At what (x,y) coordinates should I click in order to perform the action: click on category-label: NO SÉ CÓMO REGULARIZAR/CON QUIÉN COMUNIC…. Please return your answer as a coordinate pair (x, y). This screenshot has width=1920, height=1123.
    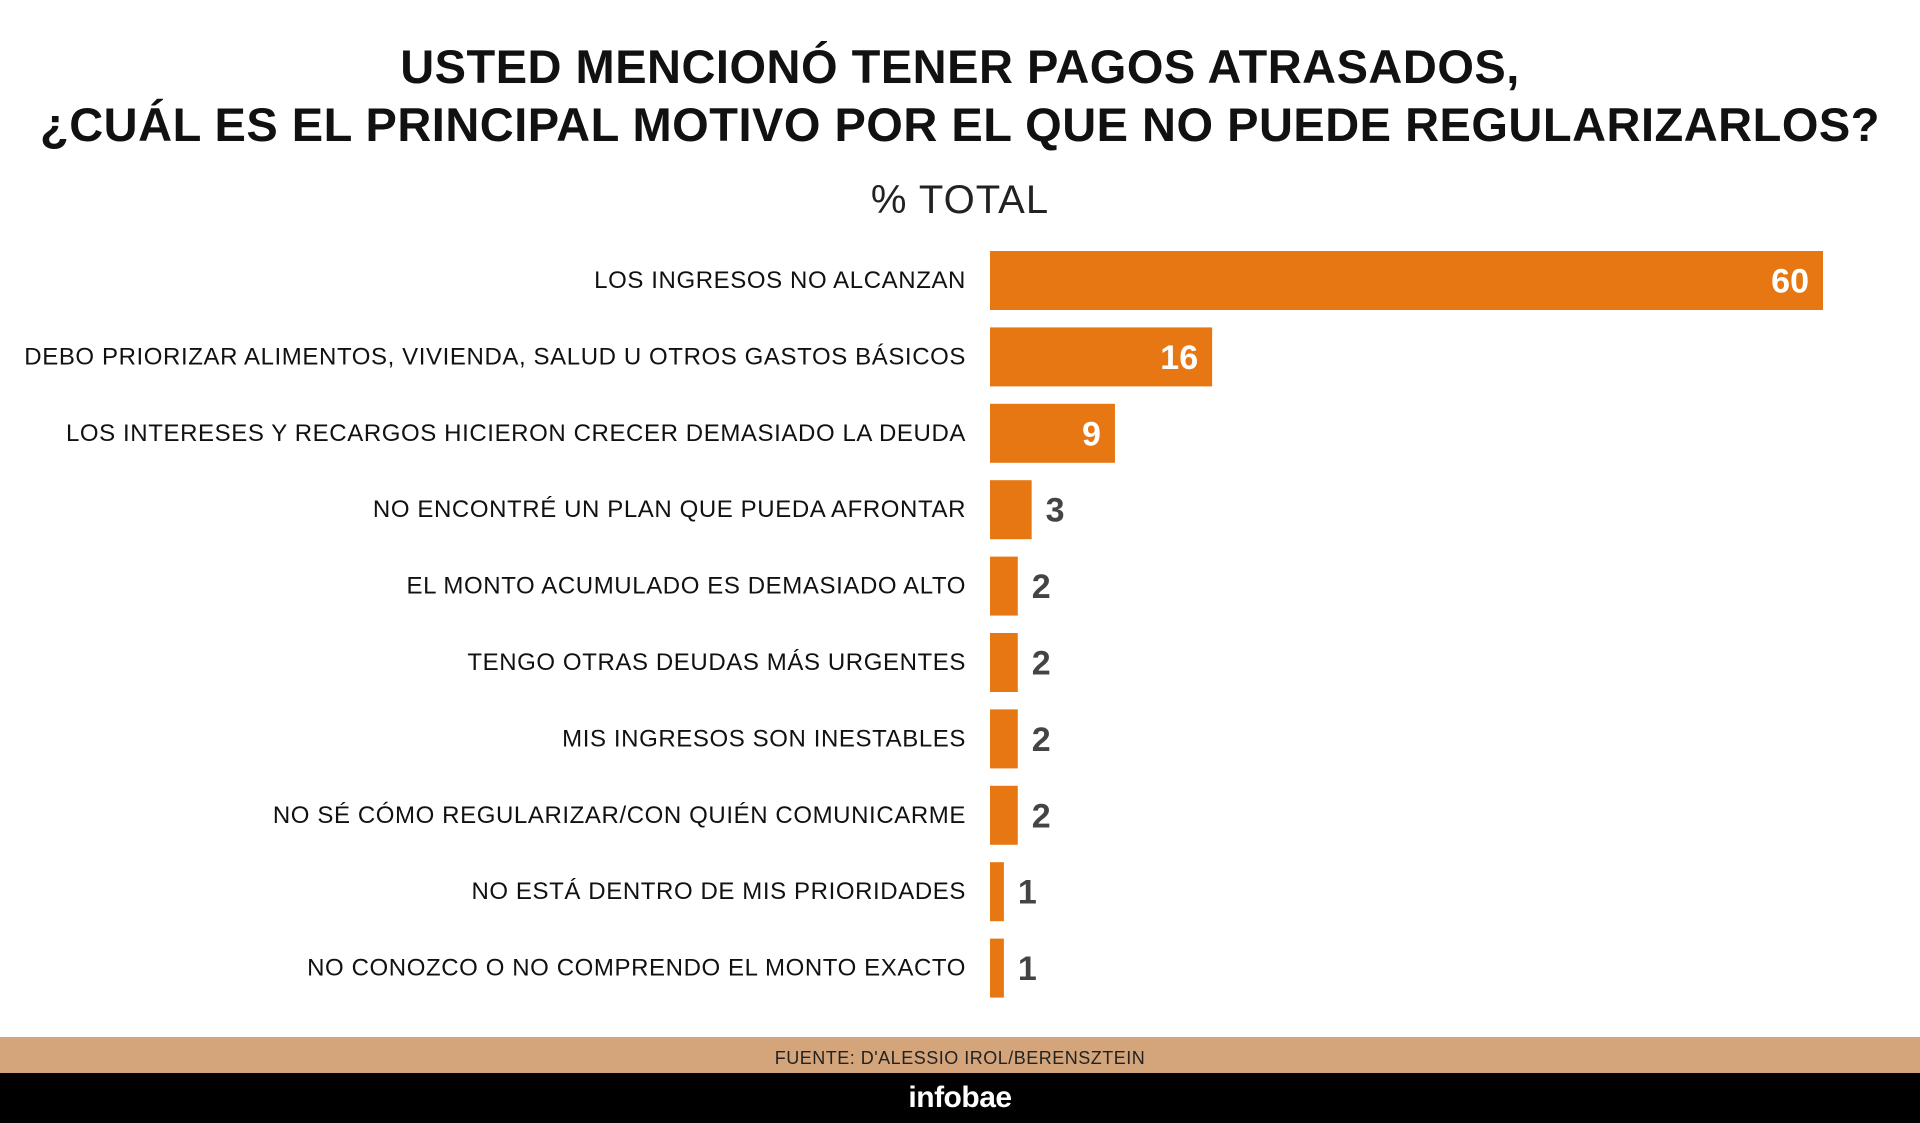
    Looking at the image, I should click on (619, 815).